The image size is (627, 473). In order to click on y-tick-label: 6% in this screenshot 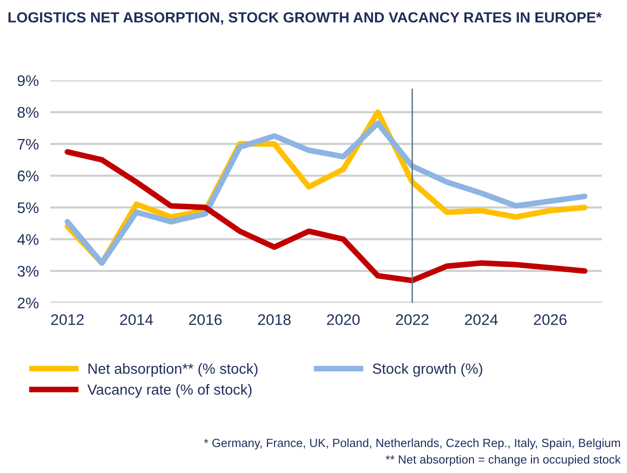, I will do `click(28, 176)`.